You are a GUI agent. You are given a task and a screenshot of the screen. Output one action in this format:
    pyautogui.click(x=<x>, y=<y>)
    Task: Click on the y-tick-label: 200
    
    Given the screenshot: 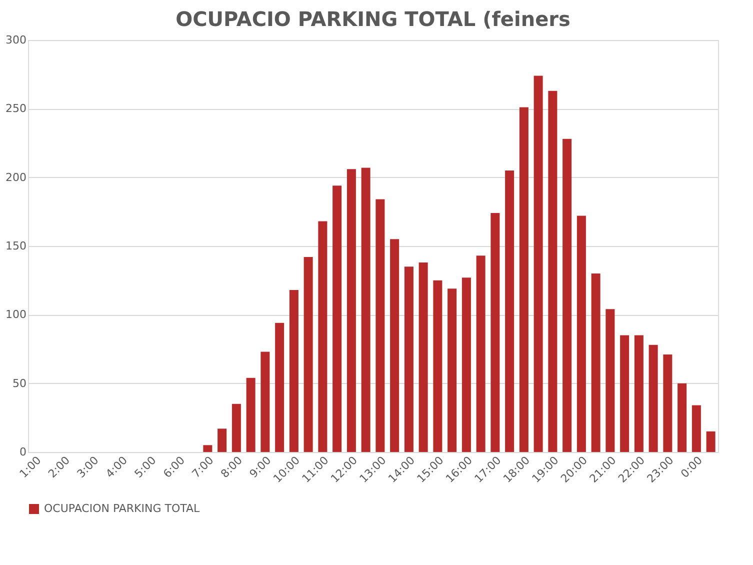 What is the action you would take?
    pyautogui.click(x=16, y=177)
    